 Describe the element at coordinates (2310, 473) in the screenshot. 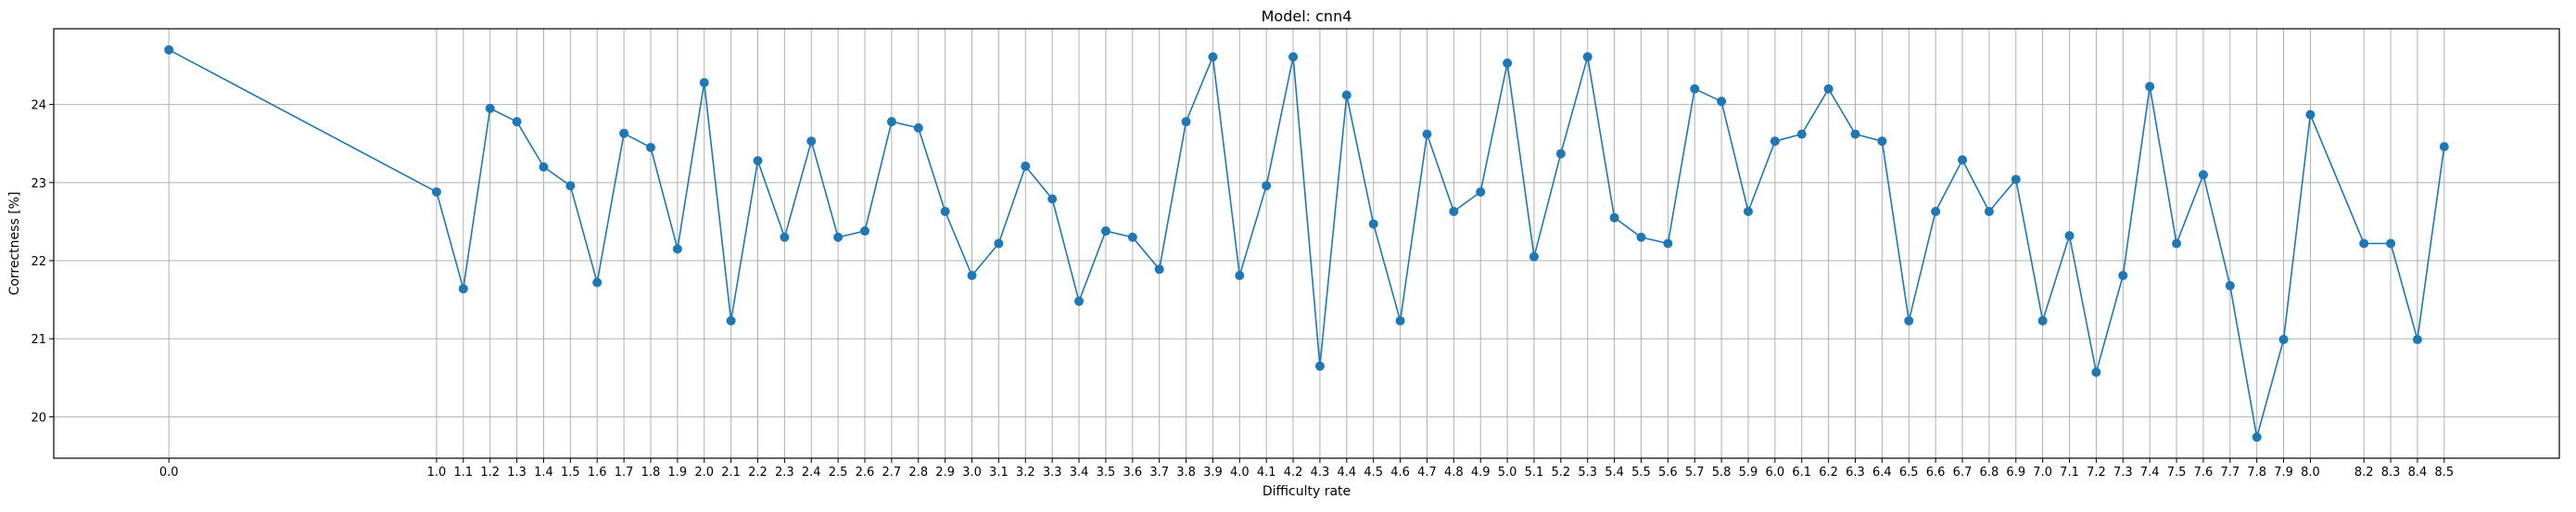

I see `x-tick-label: 8.0` at that location.